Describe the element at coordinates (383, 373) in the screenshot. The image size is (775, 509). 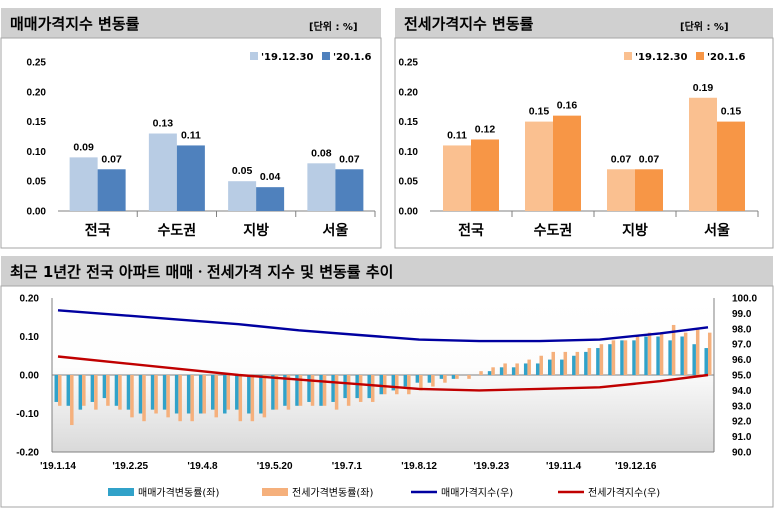
I see `line-jeonse-index` at that location.